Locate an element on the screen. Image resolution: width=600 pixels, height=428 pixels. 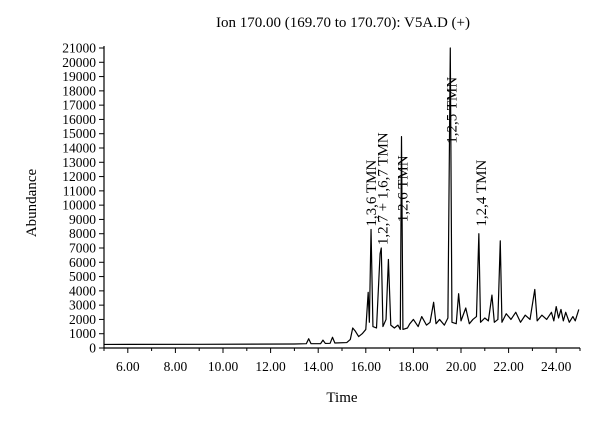
x-tick-label: 12.00 is located at coordinates (270, 366).